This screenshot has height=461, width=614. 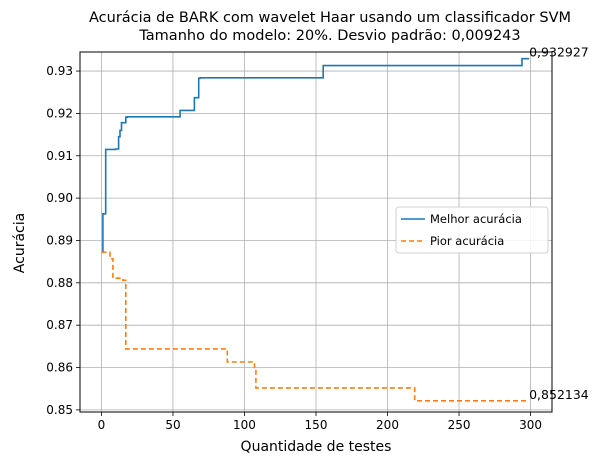 I want to click on x-tick-label: 50, so click(x=172, y=425).